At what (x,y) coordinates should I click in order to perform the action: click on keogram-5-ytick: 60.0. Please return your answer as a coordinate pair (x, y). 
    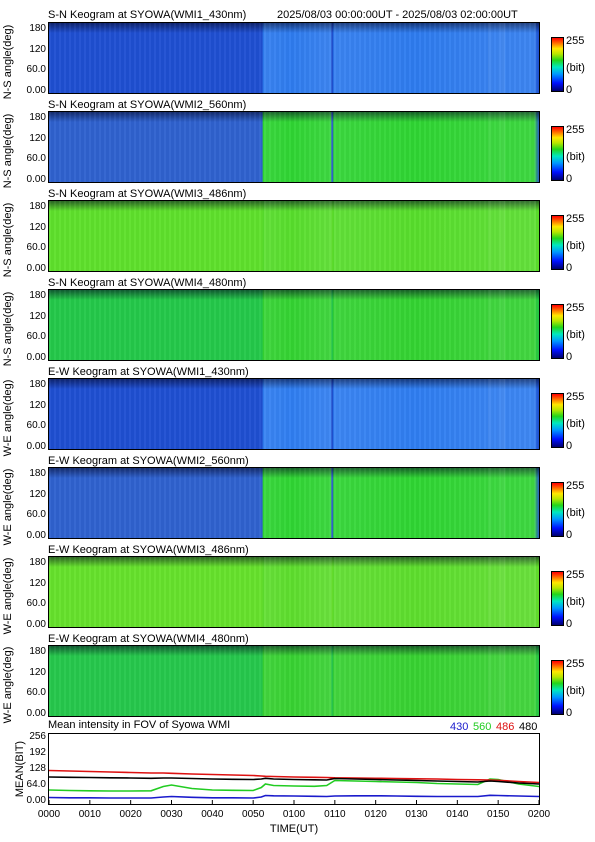
    Looking at the image, I should click on (36, 426).